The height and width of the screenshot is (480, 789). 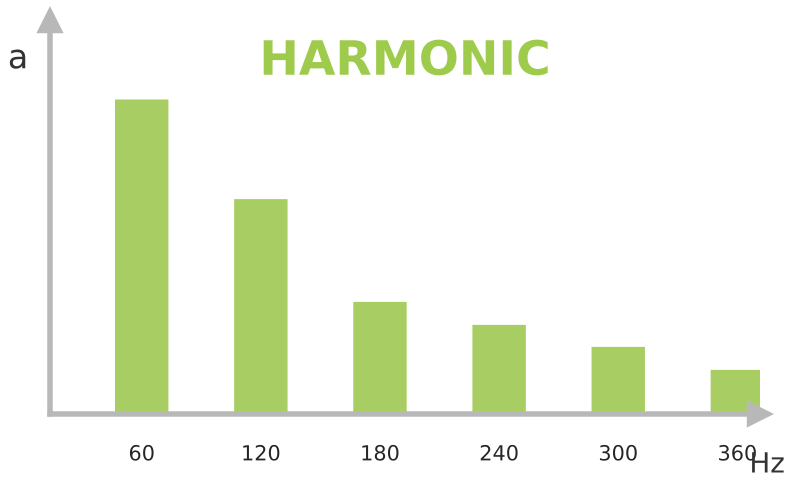 What do you see at coordinates (499, 452) in the screenshot?
I see `x-tick-label: 240` at bounding box center [499, 452].